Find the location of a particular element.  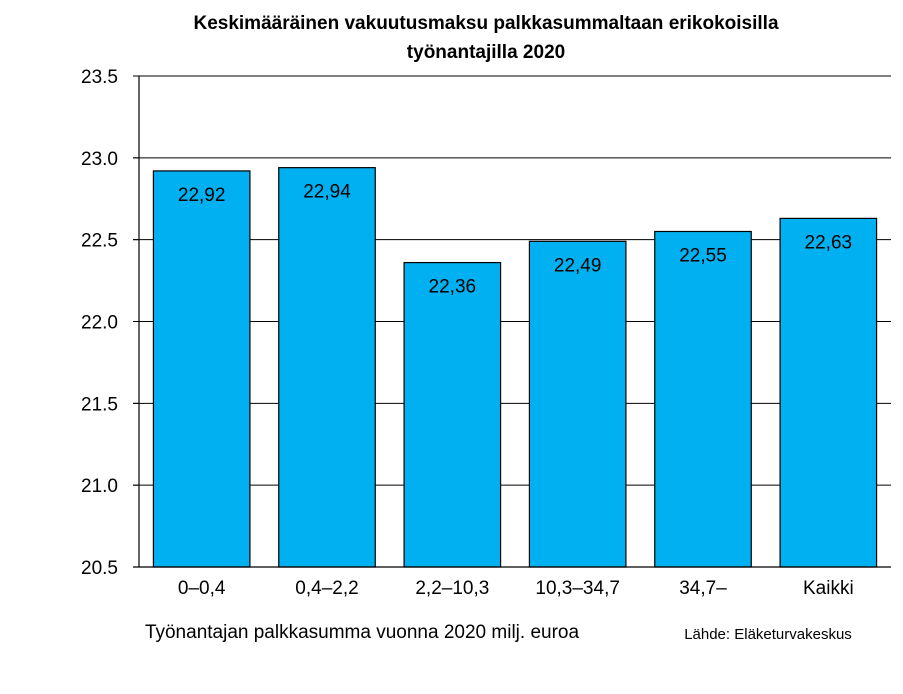

y-tick-label: 21.5 is located at coordinates (99, 404).